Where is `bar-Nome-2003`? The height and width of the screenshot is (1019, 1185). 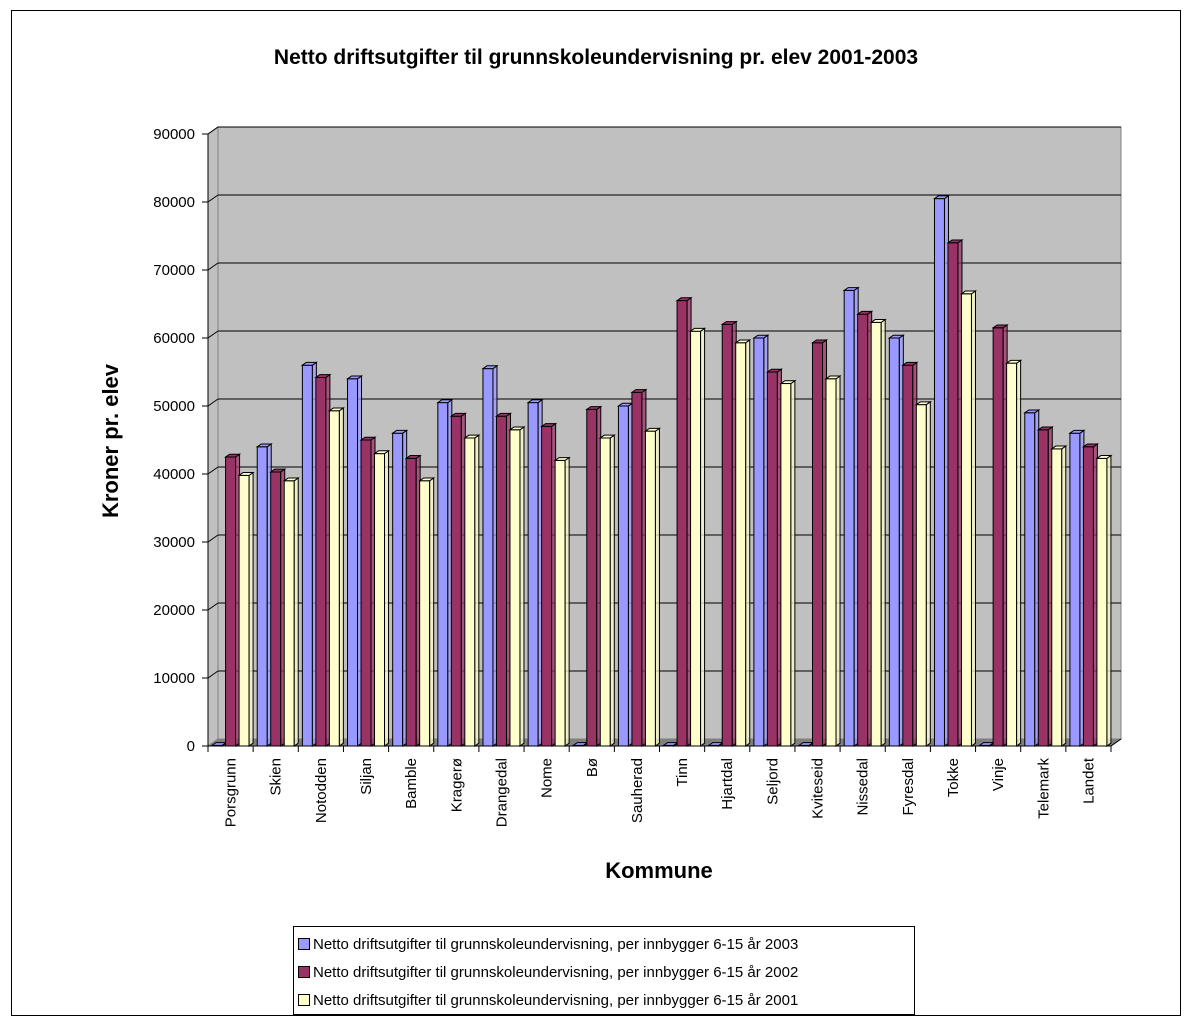 bar-Nome-2003 is located at coordinates (535, 572).